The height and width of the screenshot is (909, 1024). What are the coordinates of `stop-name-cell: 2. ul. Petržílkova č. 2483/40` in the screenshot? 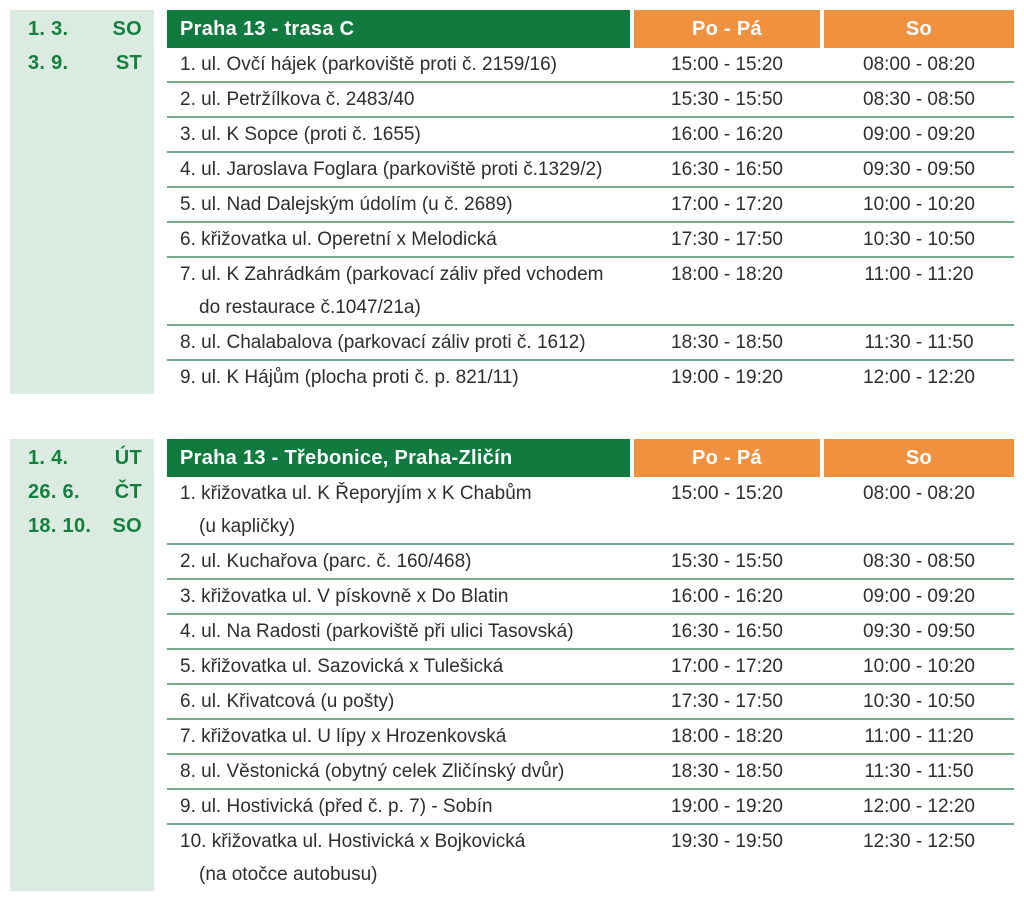 It's located at (398, 99).